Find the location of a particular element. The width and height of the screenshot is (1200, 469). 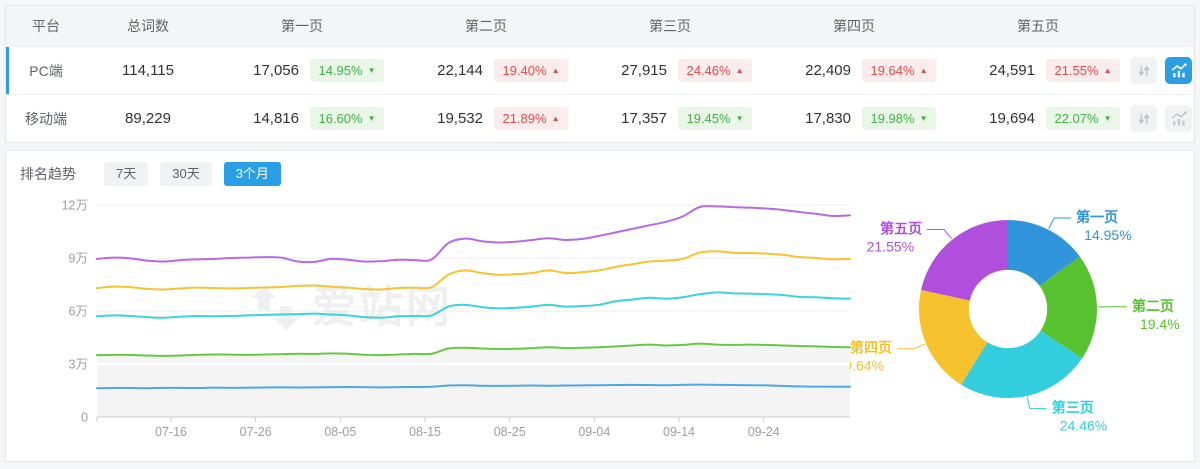

change-percent: 14.95% is located at coordinates (340, 70).